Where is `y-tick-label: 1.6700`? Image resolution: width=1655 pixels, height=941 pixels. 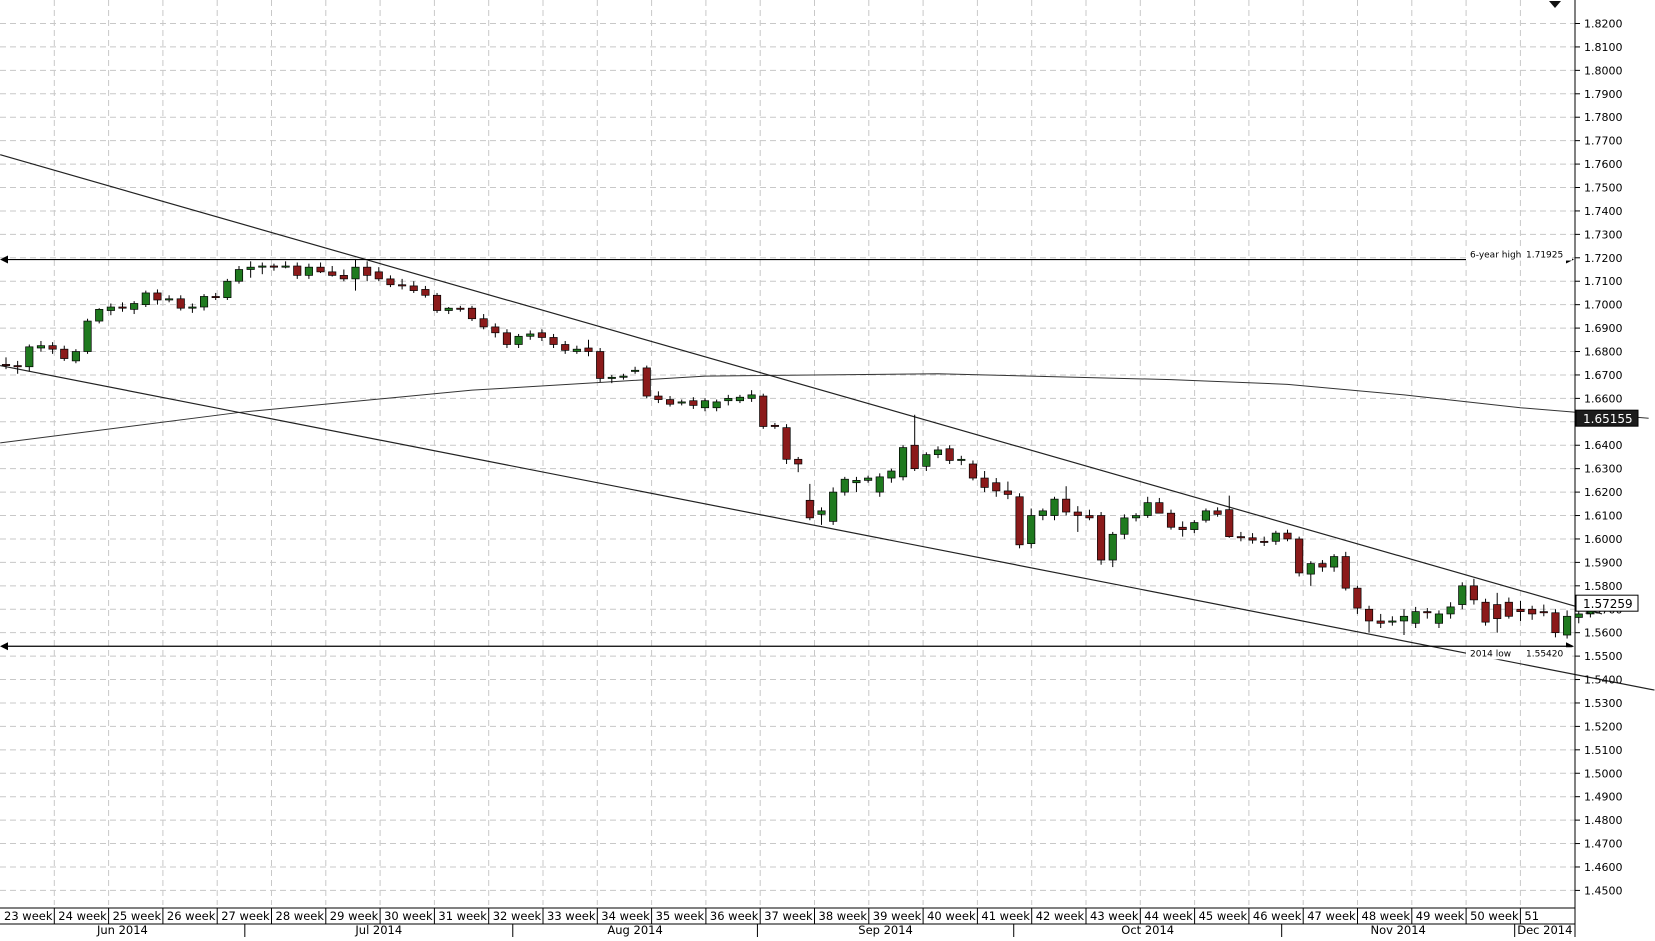 y-tick-label: 1.6700 is located at coordinates (1603, 375).